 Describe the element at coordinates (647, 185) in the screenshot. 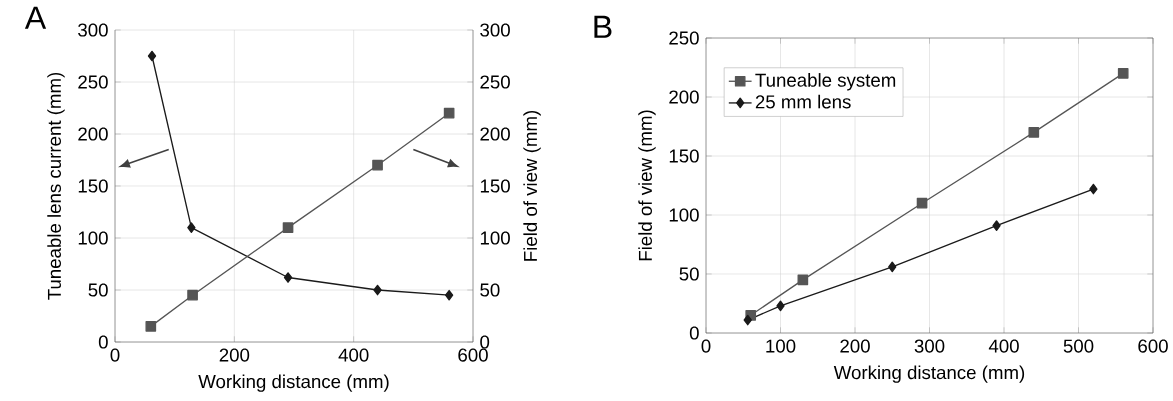

I see `y-axis-title: Field of view (mm)` at that location.